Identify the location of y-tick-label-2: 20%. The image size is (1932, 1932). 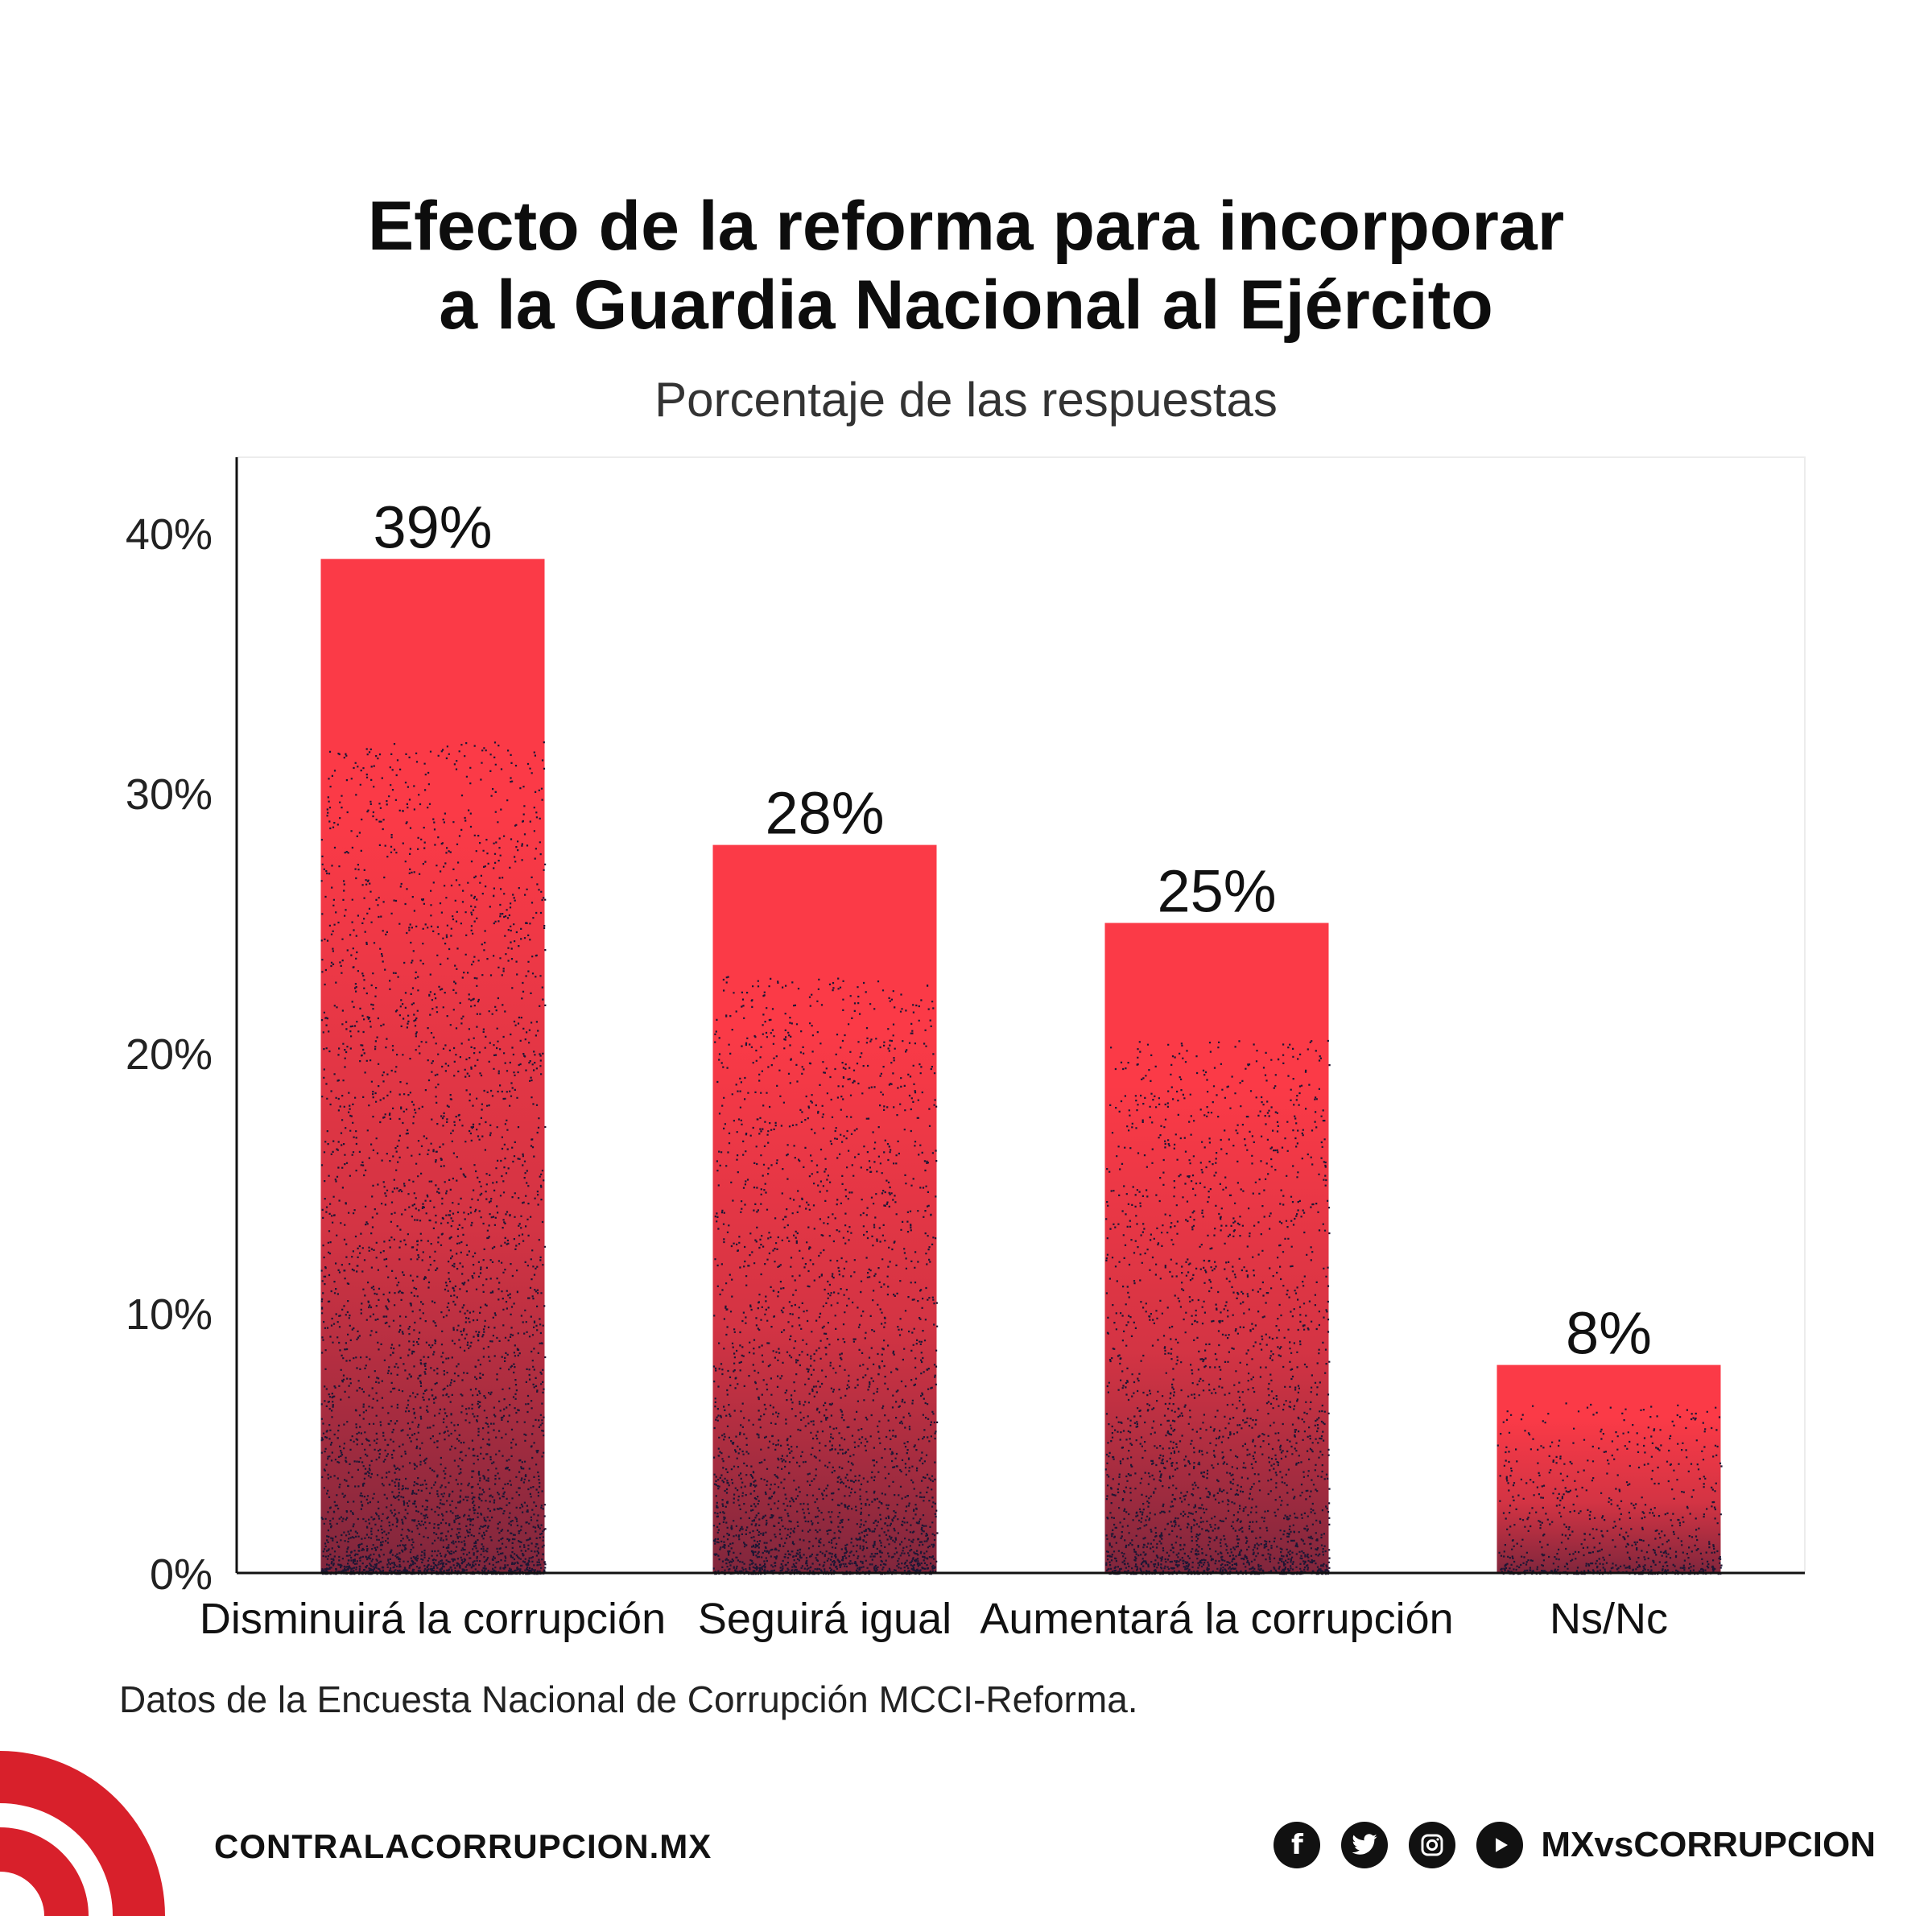
(169, 1054).